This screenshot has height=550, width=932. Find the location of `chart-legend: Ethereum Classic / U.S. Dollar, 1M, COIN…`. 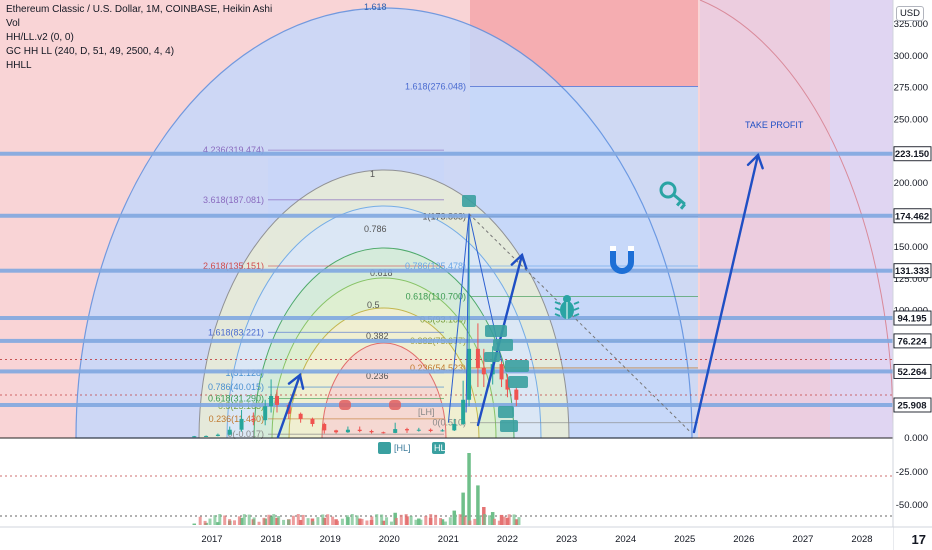

chart-legend: Ethereum Classic / U.S. Dollar, 1M, COIN… is located at coordinates (139, 38).